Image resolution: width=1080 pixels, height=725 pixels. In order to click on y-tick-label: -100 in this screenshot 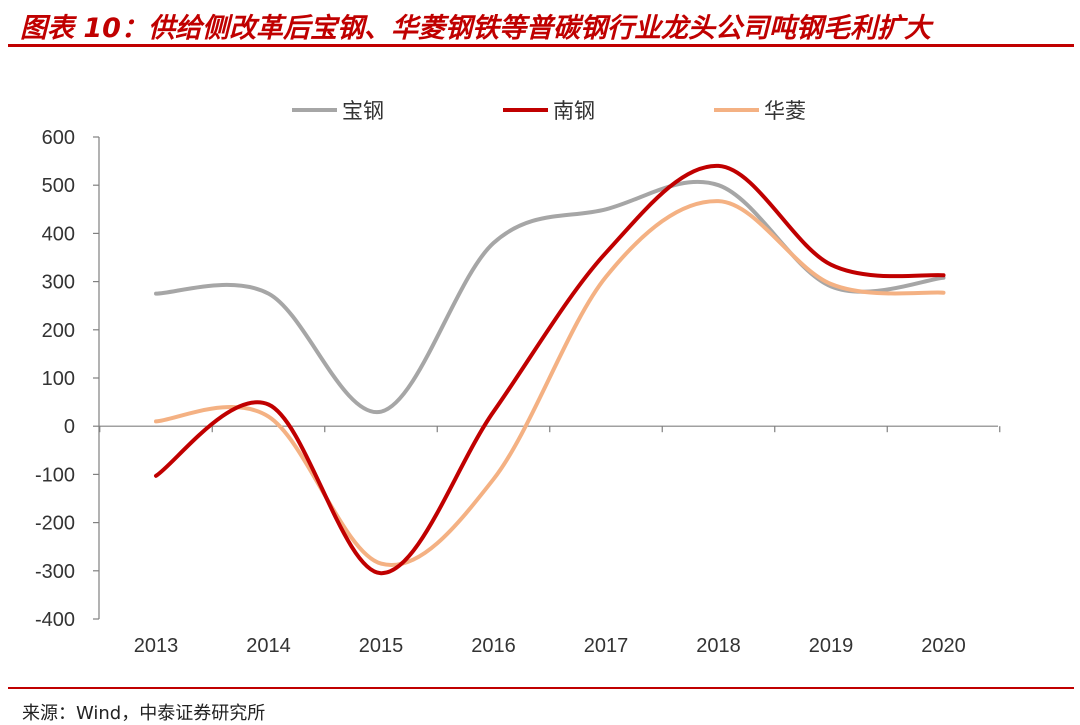, I will do `click(55, 475)`.